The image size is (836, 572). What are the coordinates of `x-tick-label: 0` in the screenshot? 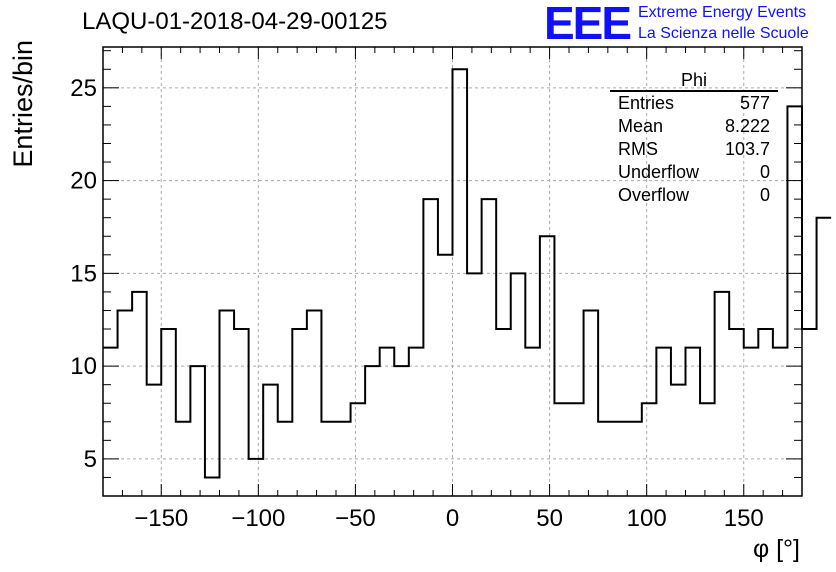 It's located at (452, 518).